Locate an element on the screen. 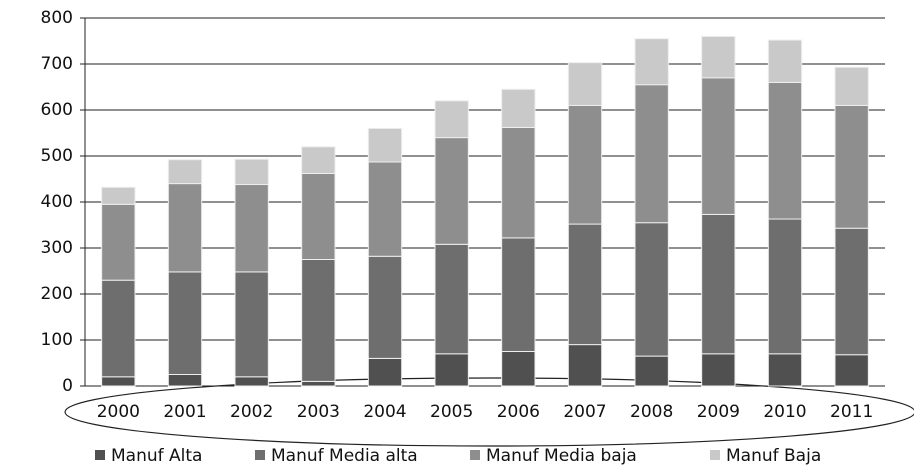 This screenshot has width=914, height=468. x-tick-label: 2010 is located at coordinates (784, 412).